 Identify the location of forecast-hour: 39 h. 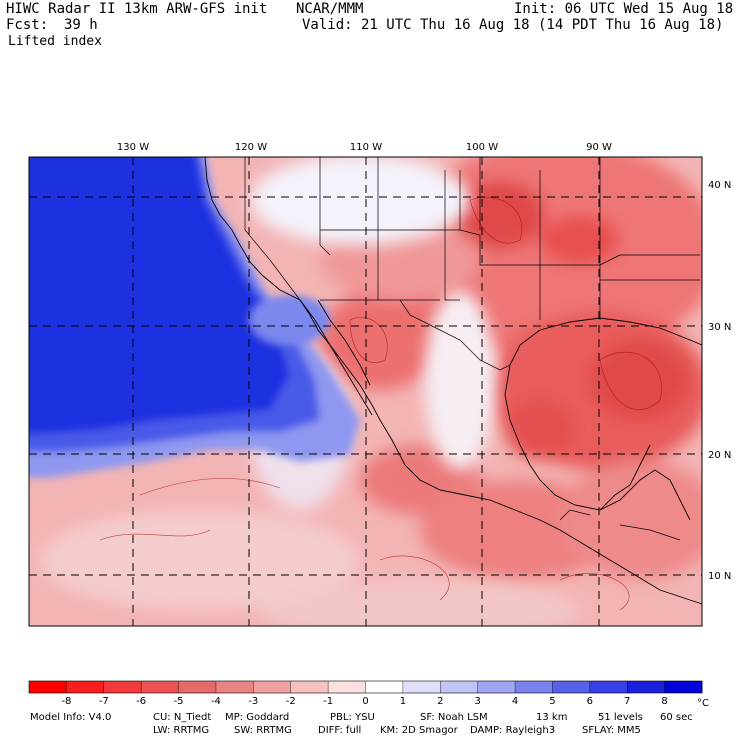
(81, 25).